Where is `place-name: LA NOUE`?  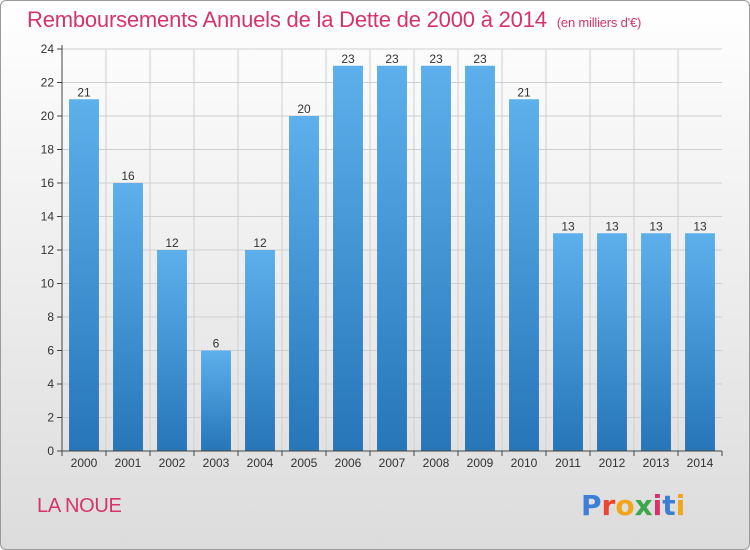 place-name: LA NOUE is located at coordinates (79, 506).